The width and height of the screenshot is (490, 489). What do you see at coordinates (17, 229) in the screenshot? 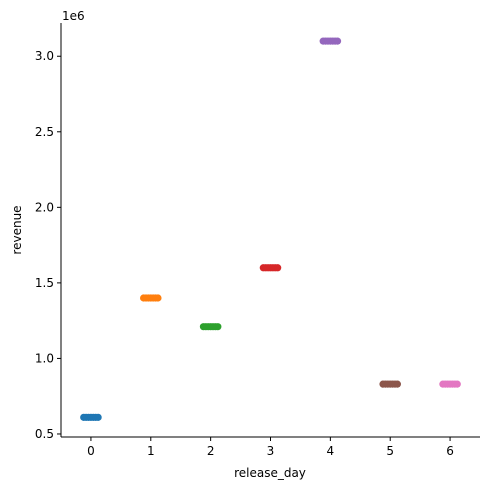
I see `y-axis-label: revenue` at bounding box center [17, 229].